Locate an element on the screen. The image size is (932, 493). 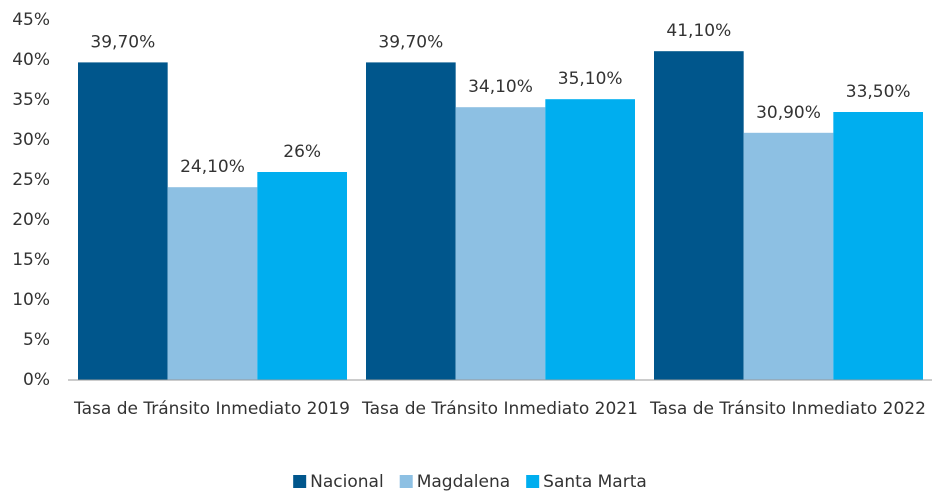
x-tick-label: Tasa de Tránsito Inmediato 2021 is located at coordinates (500, 409).